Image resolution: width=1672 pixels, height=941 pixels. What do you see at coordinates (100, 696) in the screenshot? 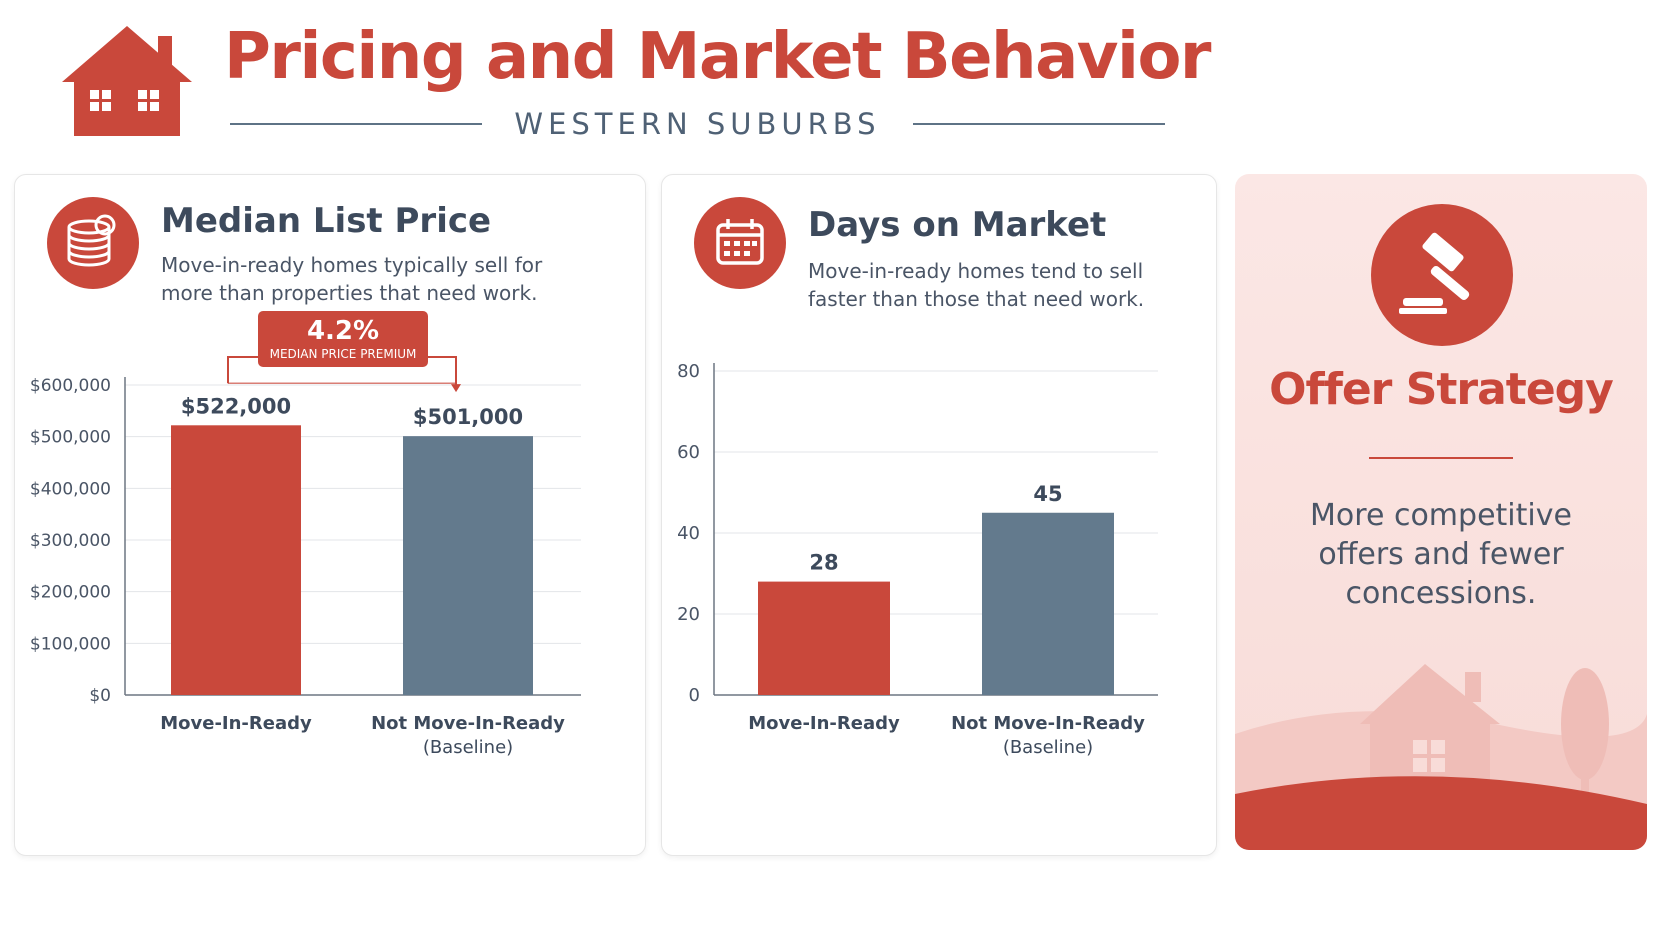
I see `y-tick-label: $0` at bounding box center [100, 696].